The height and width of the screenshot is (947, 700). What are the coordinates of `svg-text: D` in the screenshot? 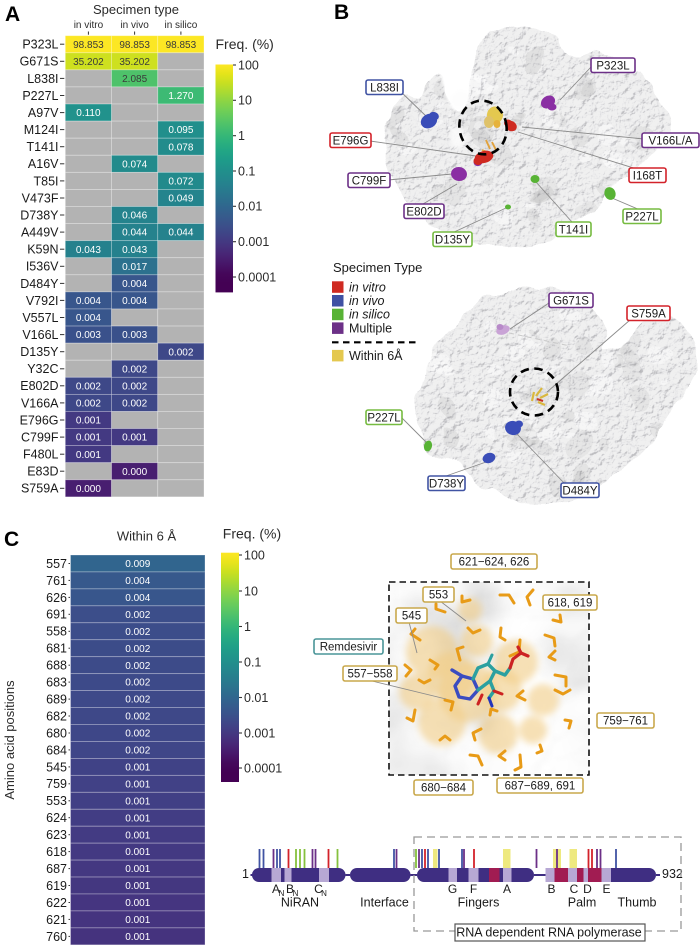 It's located at (587, 889).